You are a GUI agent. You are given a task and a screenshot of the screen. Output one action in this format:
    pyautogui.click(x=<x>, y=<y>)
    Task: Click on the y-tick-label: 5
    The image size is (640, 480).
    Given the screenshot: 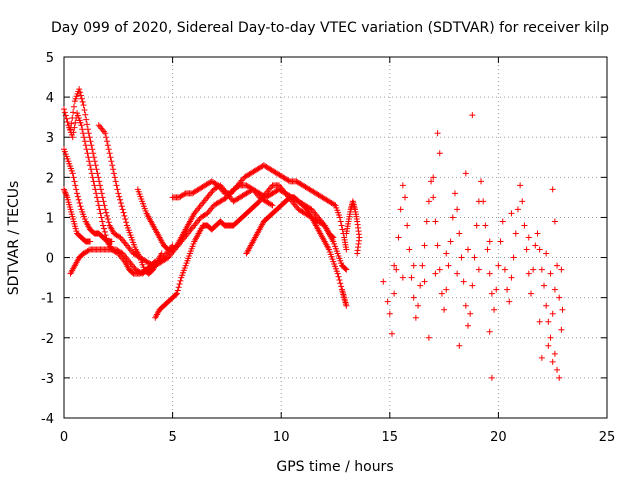 What is the action you would take?
    pyautogui.click(x=50, y=58)
    